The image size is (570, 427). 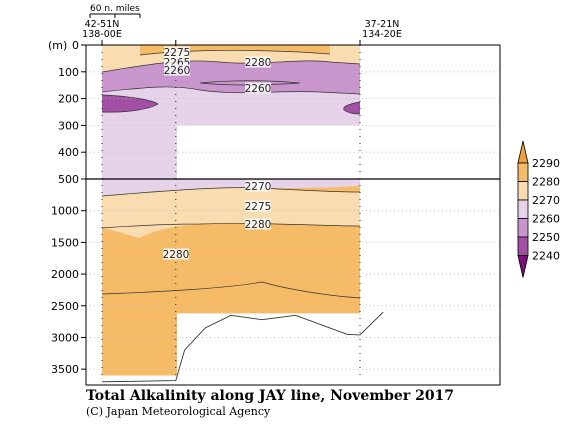 I want to click on y-tick-label: 400, so click(x=68, y=152).